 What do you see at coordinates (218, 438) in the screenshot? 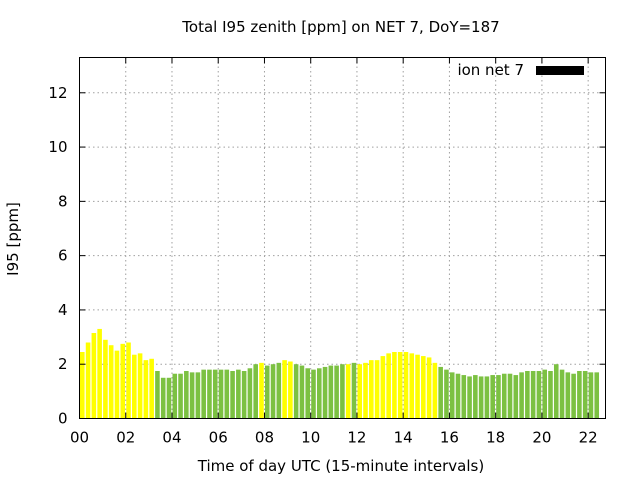
I see `x-tick-label: 06` at bounding box center [218, 438].